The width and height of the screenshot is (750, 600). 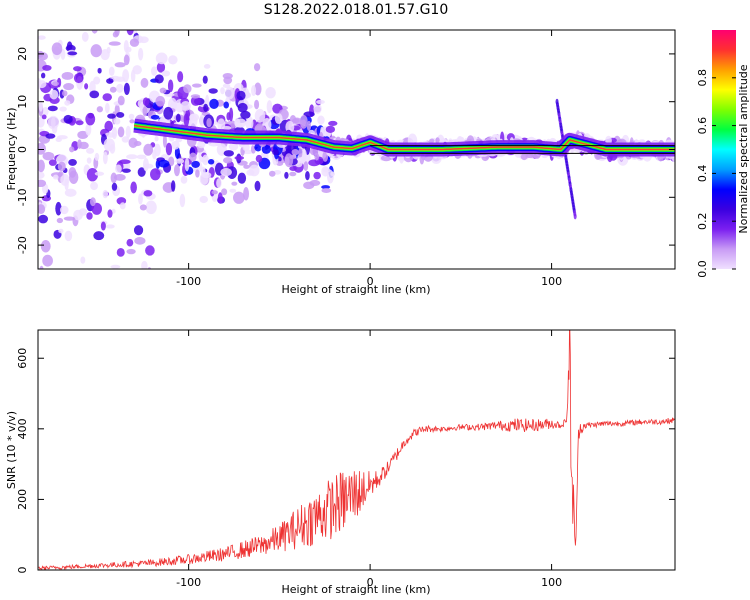 I want to click on snr-y-tick-label: 200, so click(x=22, y=499).